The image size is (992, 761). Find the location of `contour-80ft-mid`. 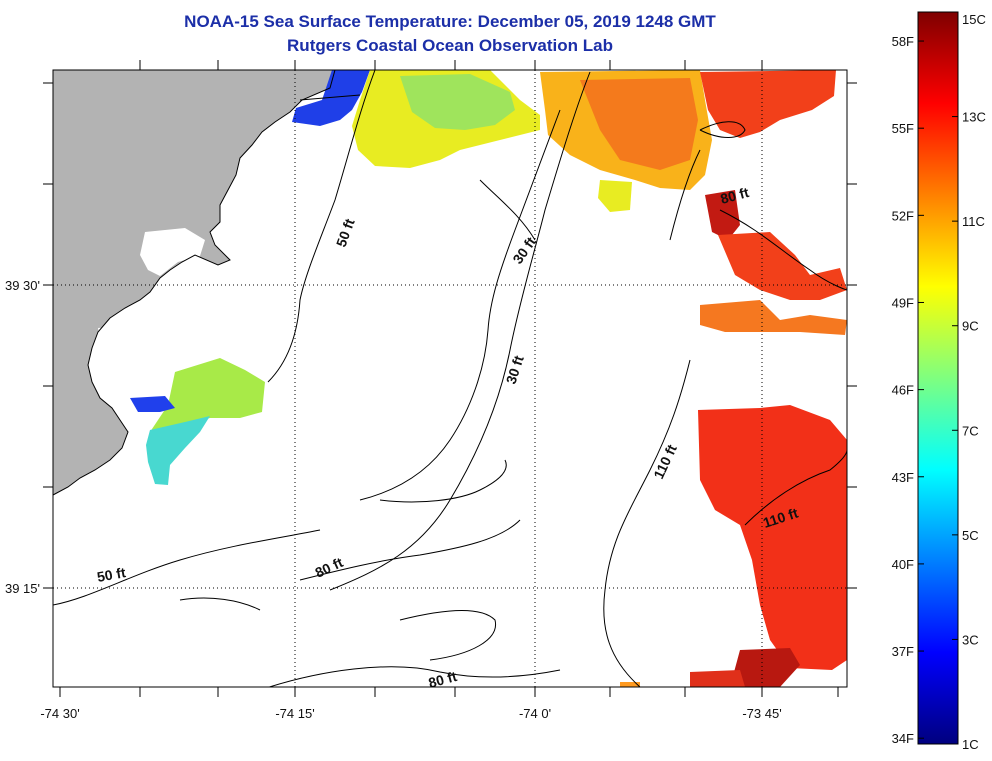

contour-80ft-mid is located at coordinates (685, 195).